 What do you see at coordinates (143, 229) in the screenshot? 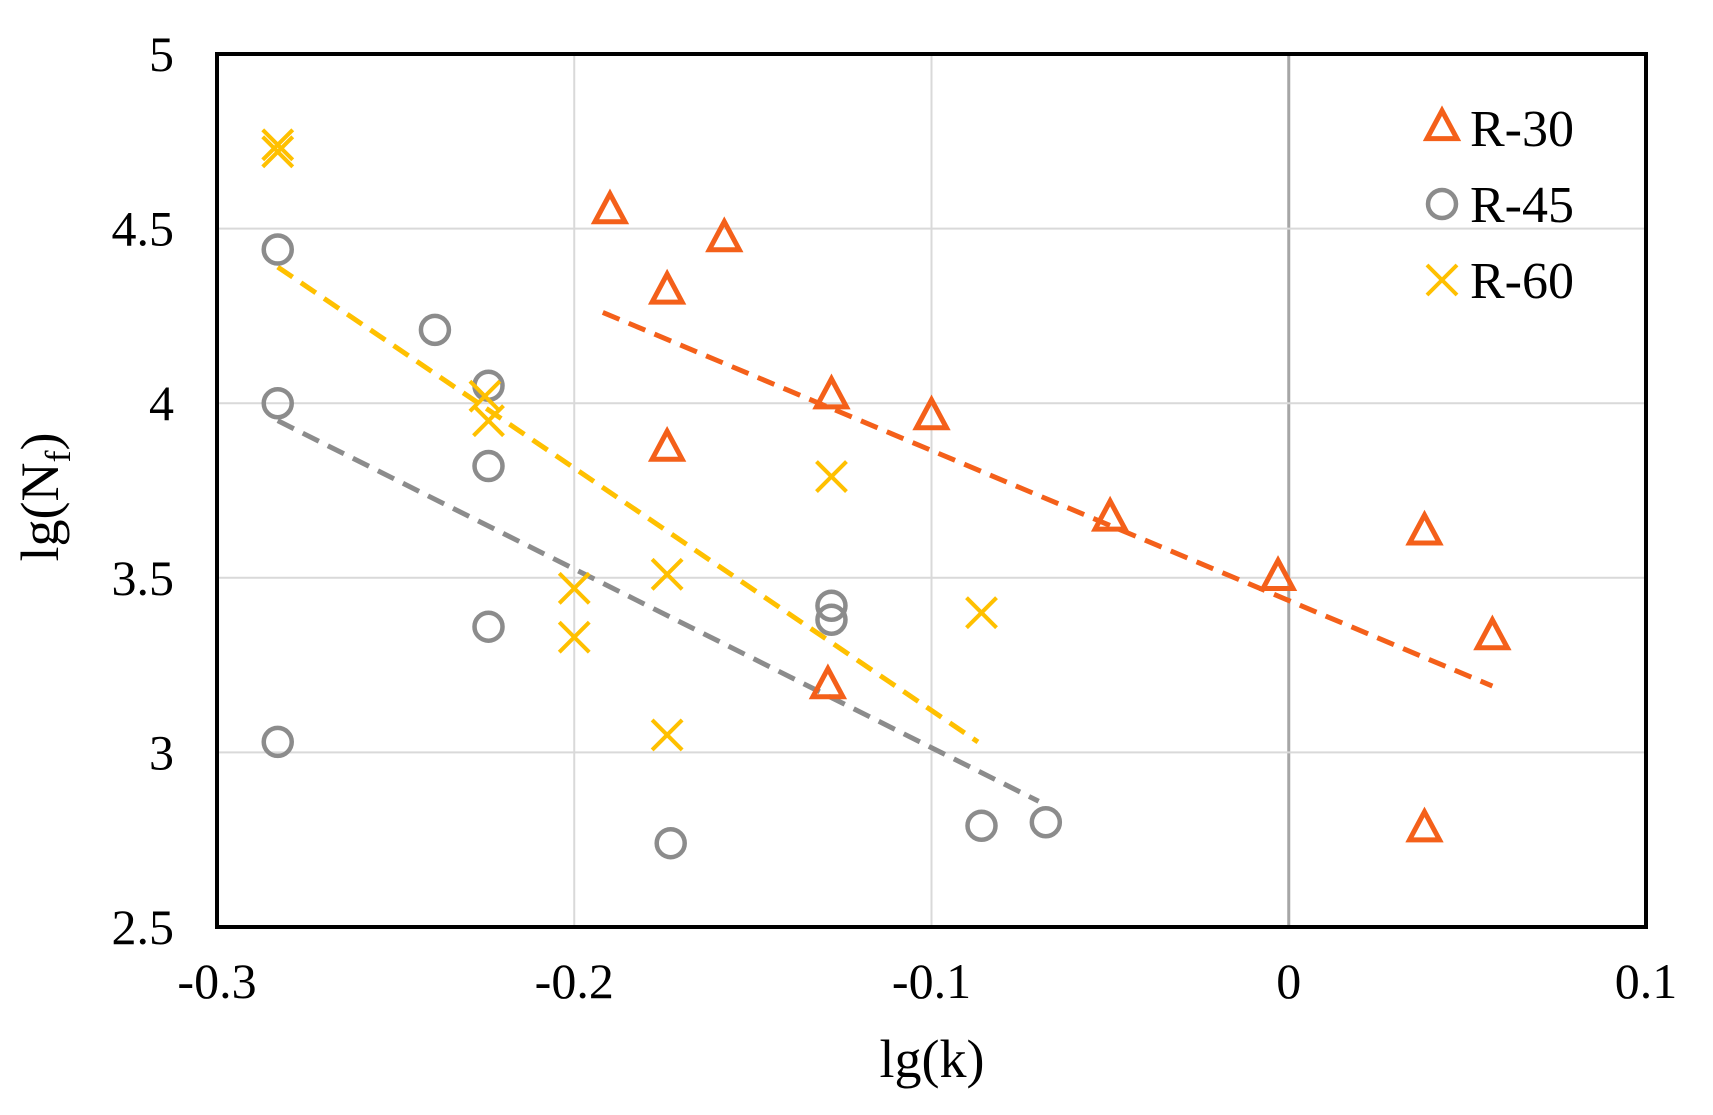
I see `y-tick-label: 4.5` at bounding box center [143, 229].